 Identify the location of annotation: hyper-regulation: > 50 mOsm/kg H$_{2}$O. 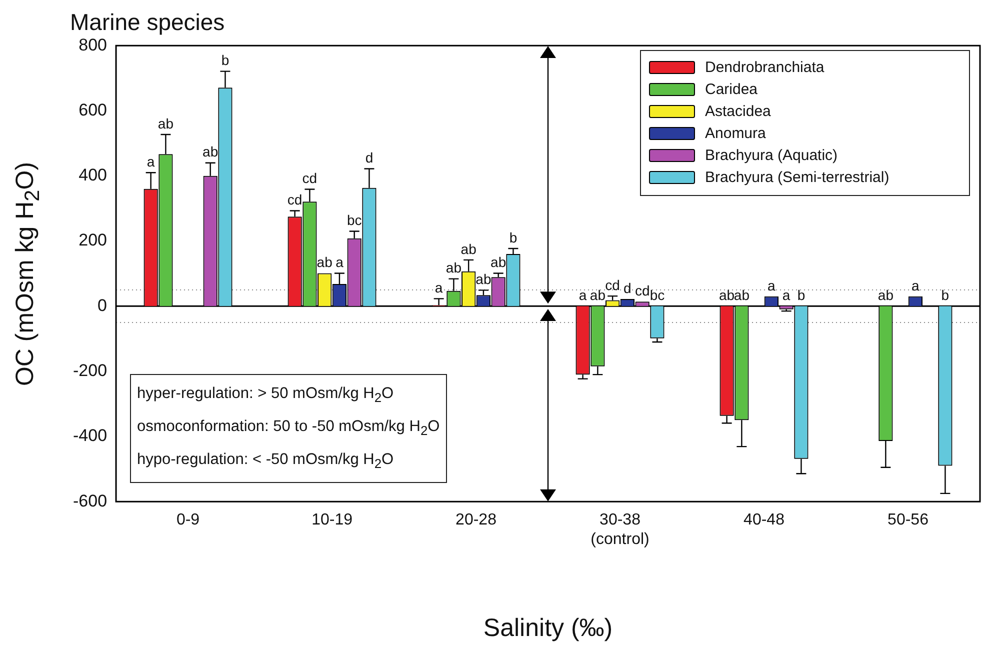
(266, 396).